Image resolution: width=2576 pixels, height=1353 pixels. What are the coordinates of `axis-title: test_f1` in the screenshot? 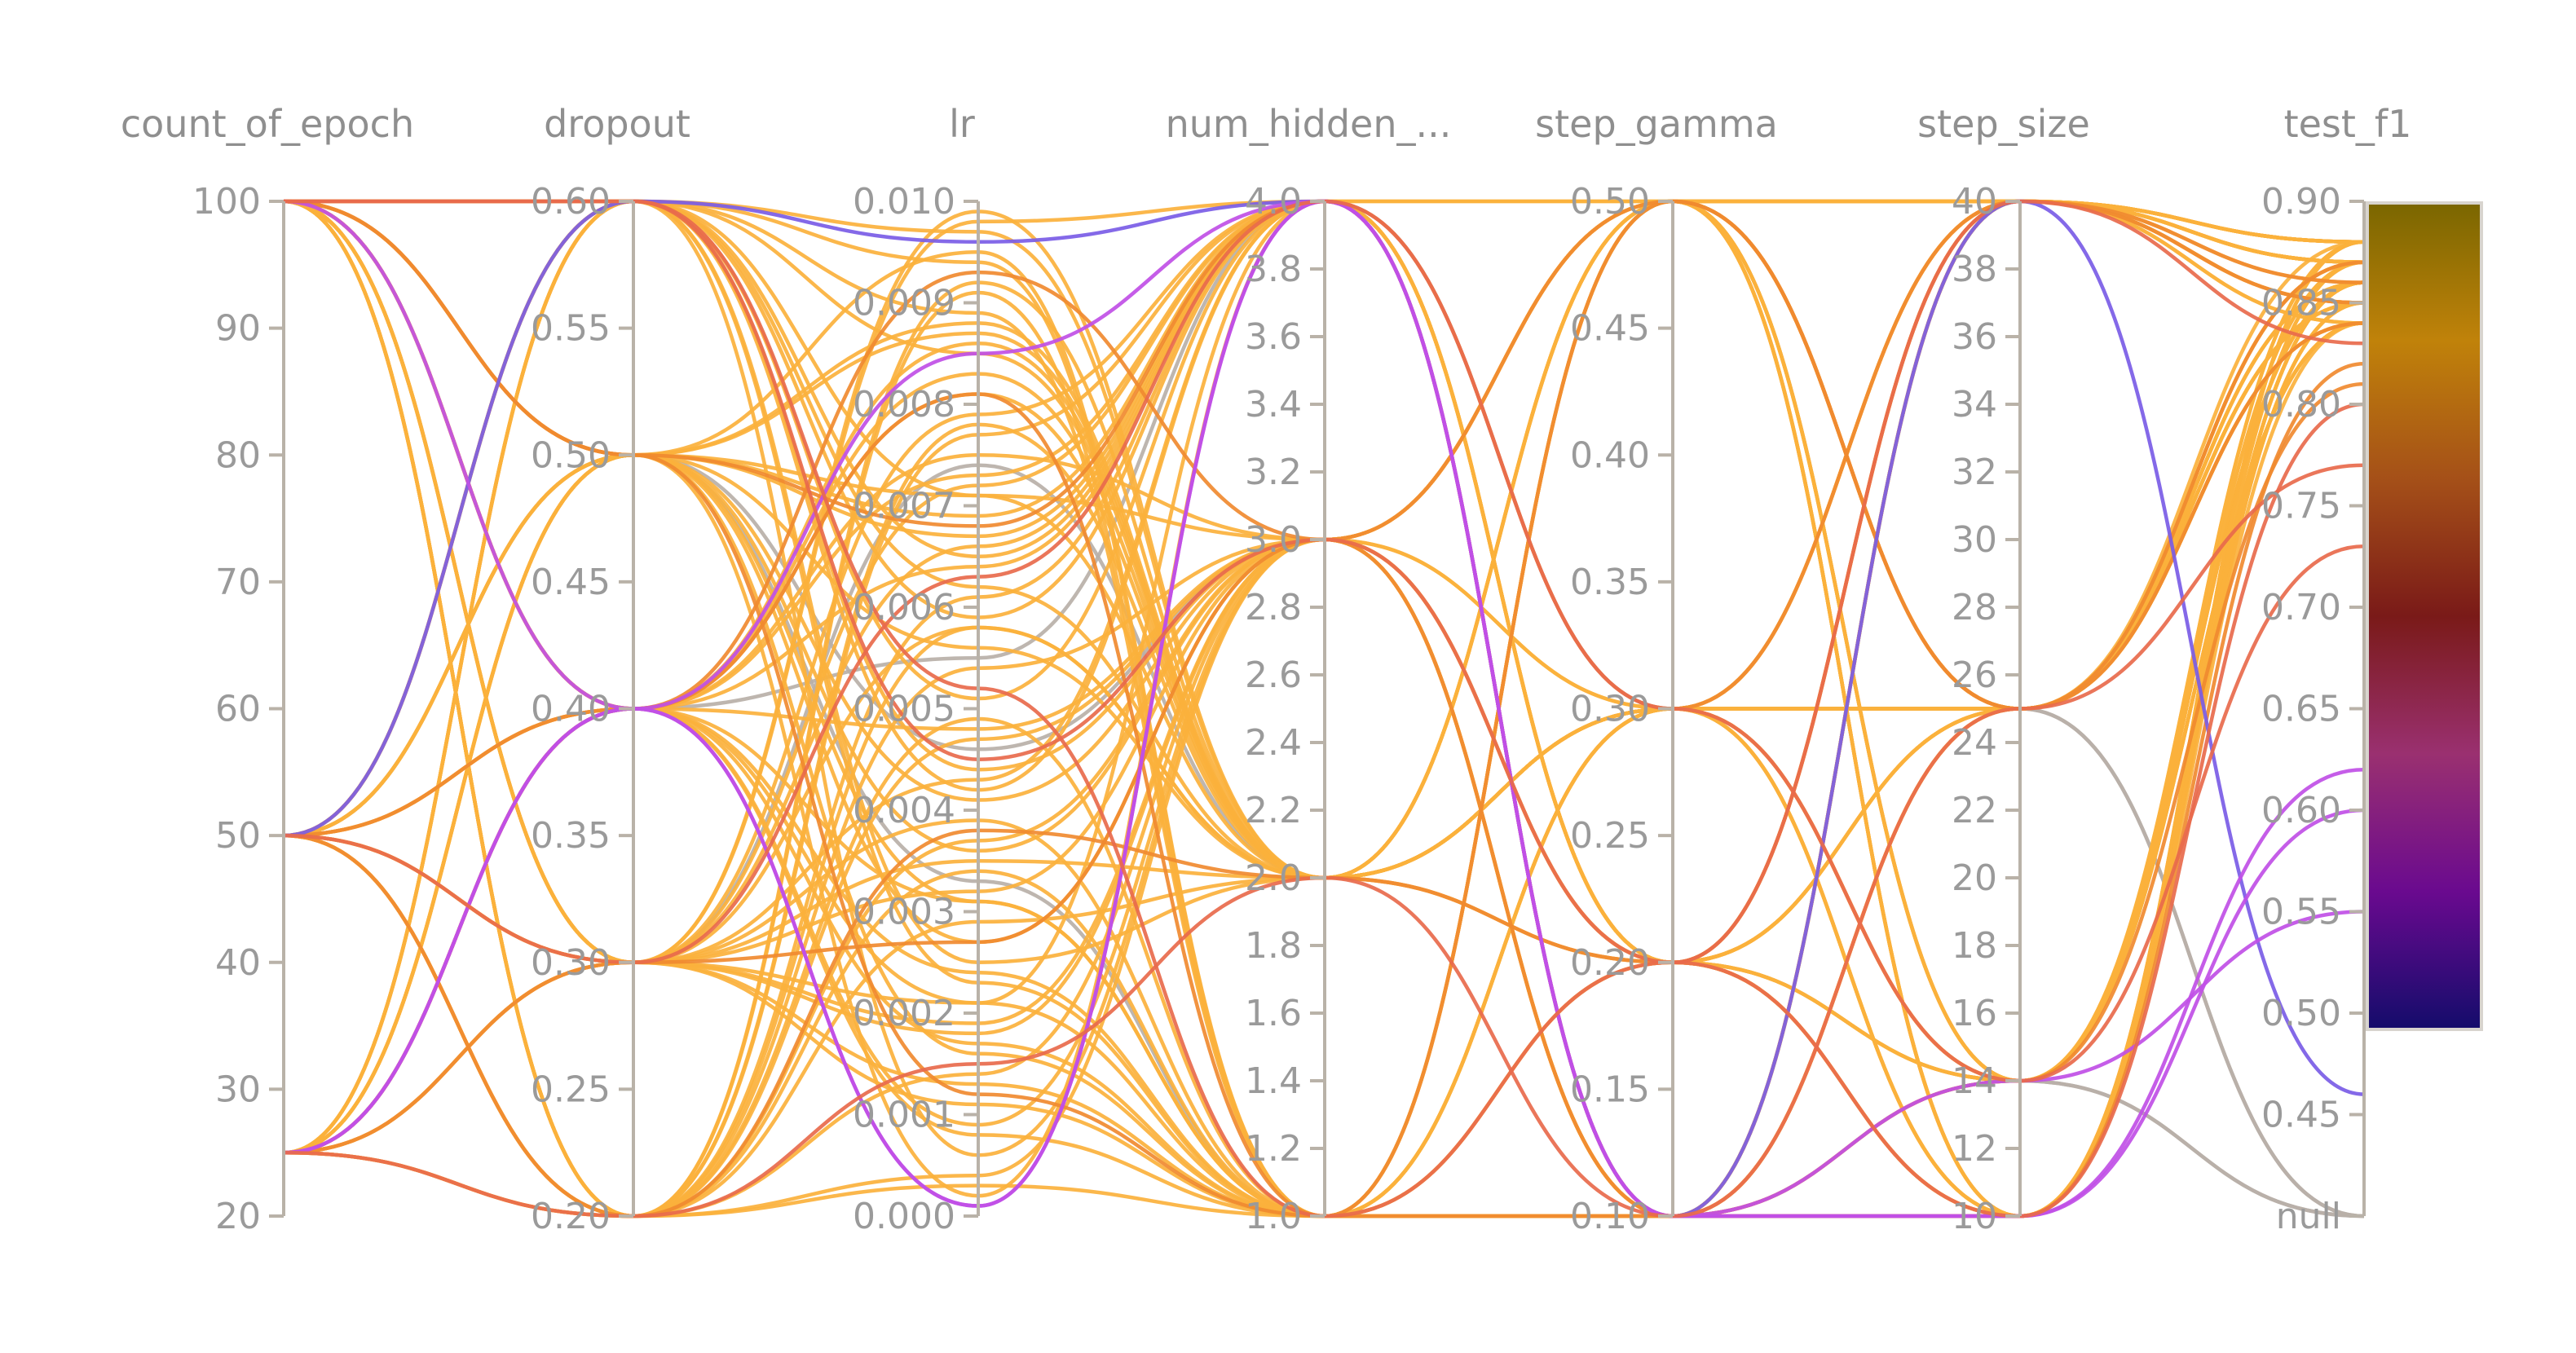 It's located at (2348, 124).